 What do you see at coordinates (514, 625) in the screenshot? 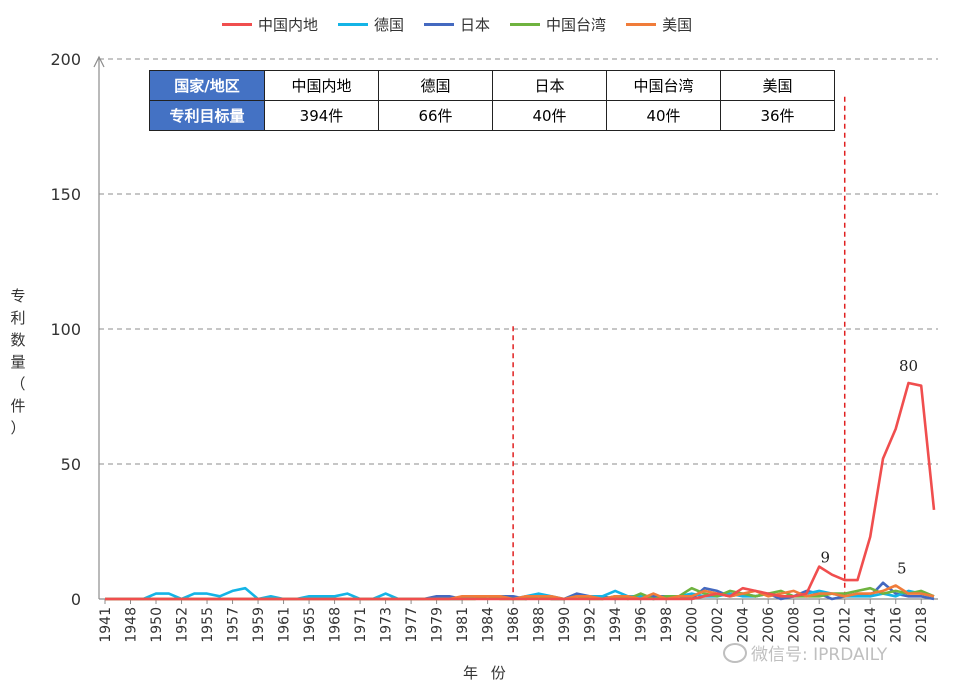
I see `x-tick-label: 1986` at bounding box center [514, 625].